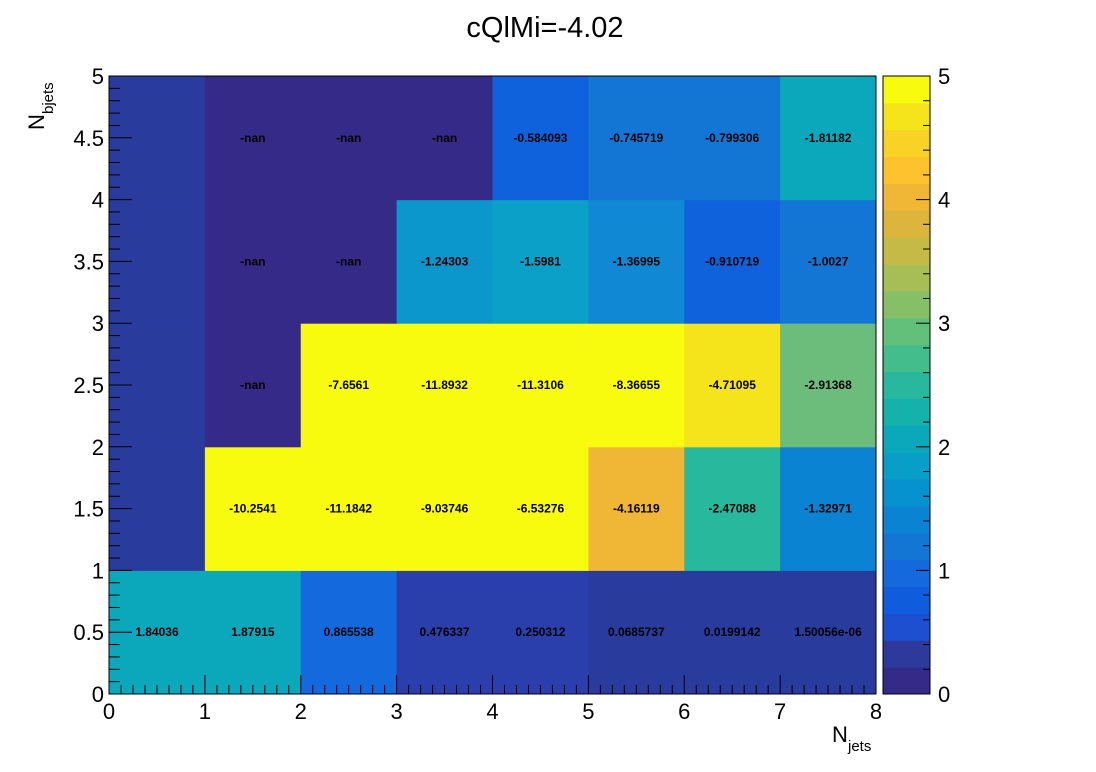 The height and width of the screenshot is (772, 1096). I want to click on cell-value-label: -1.0027, so click(828, 261).